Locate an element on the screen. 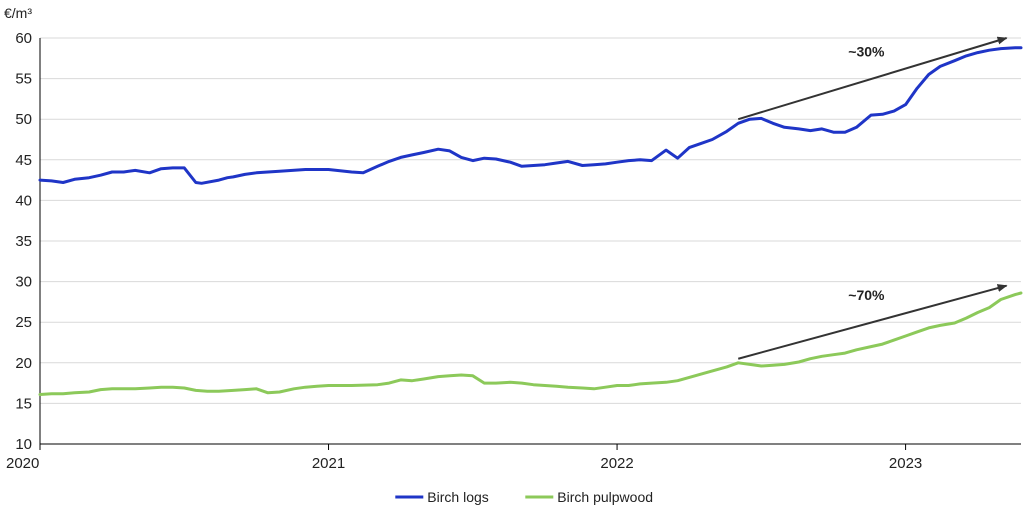 The image size is (1024, 517). y-tick-label: 30 is located at coordinates (23, 282).